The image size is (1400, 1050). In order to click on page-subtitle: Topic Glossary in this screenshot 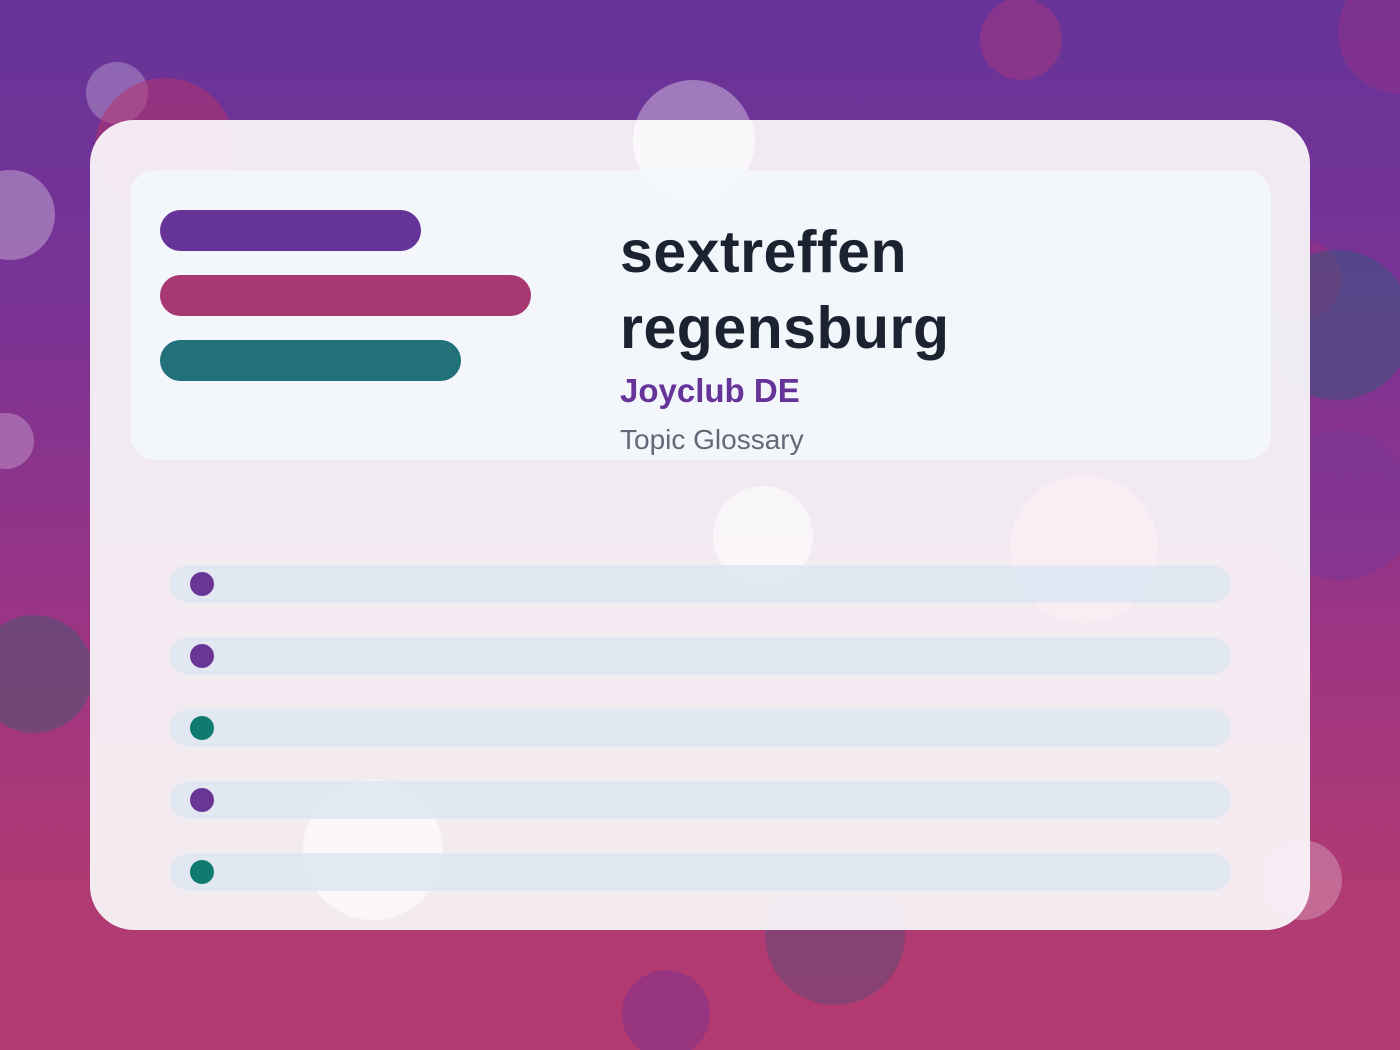, I will do `click(712, 439)`.